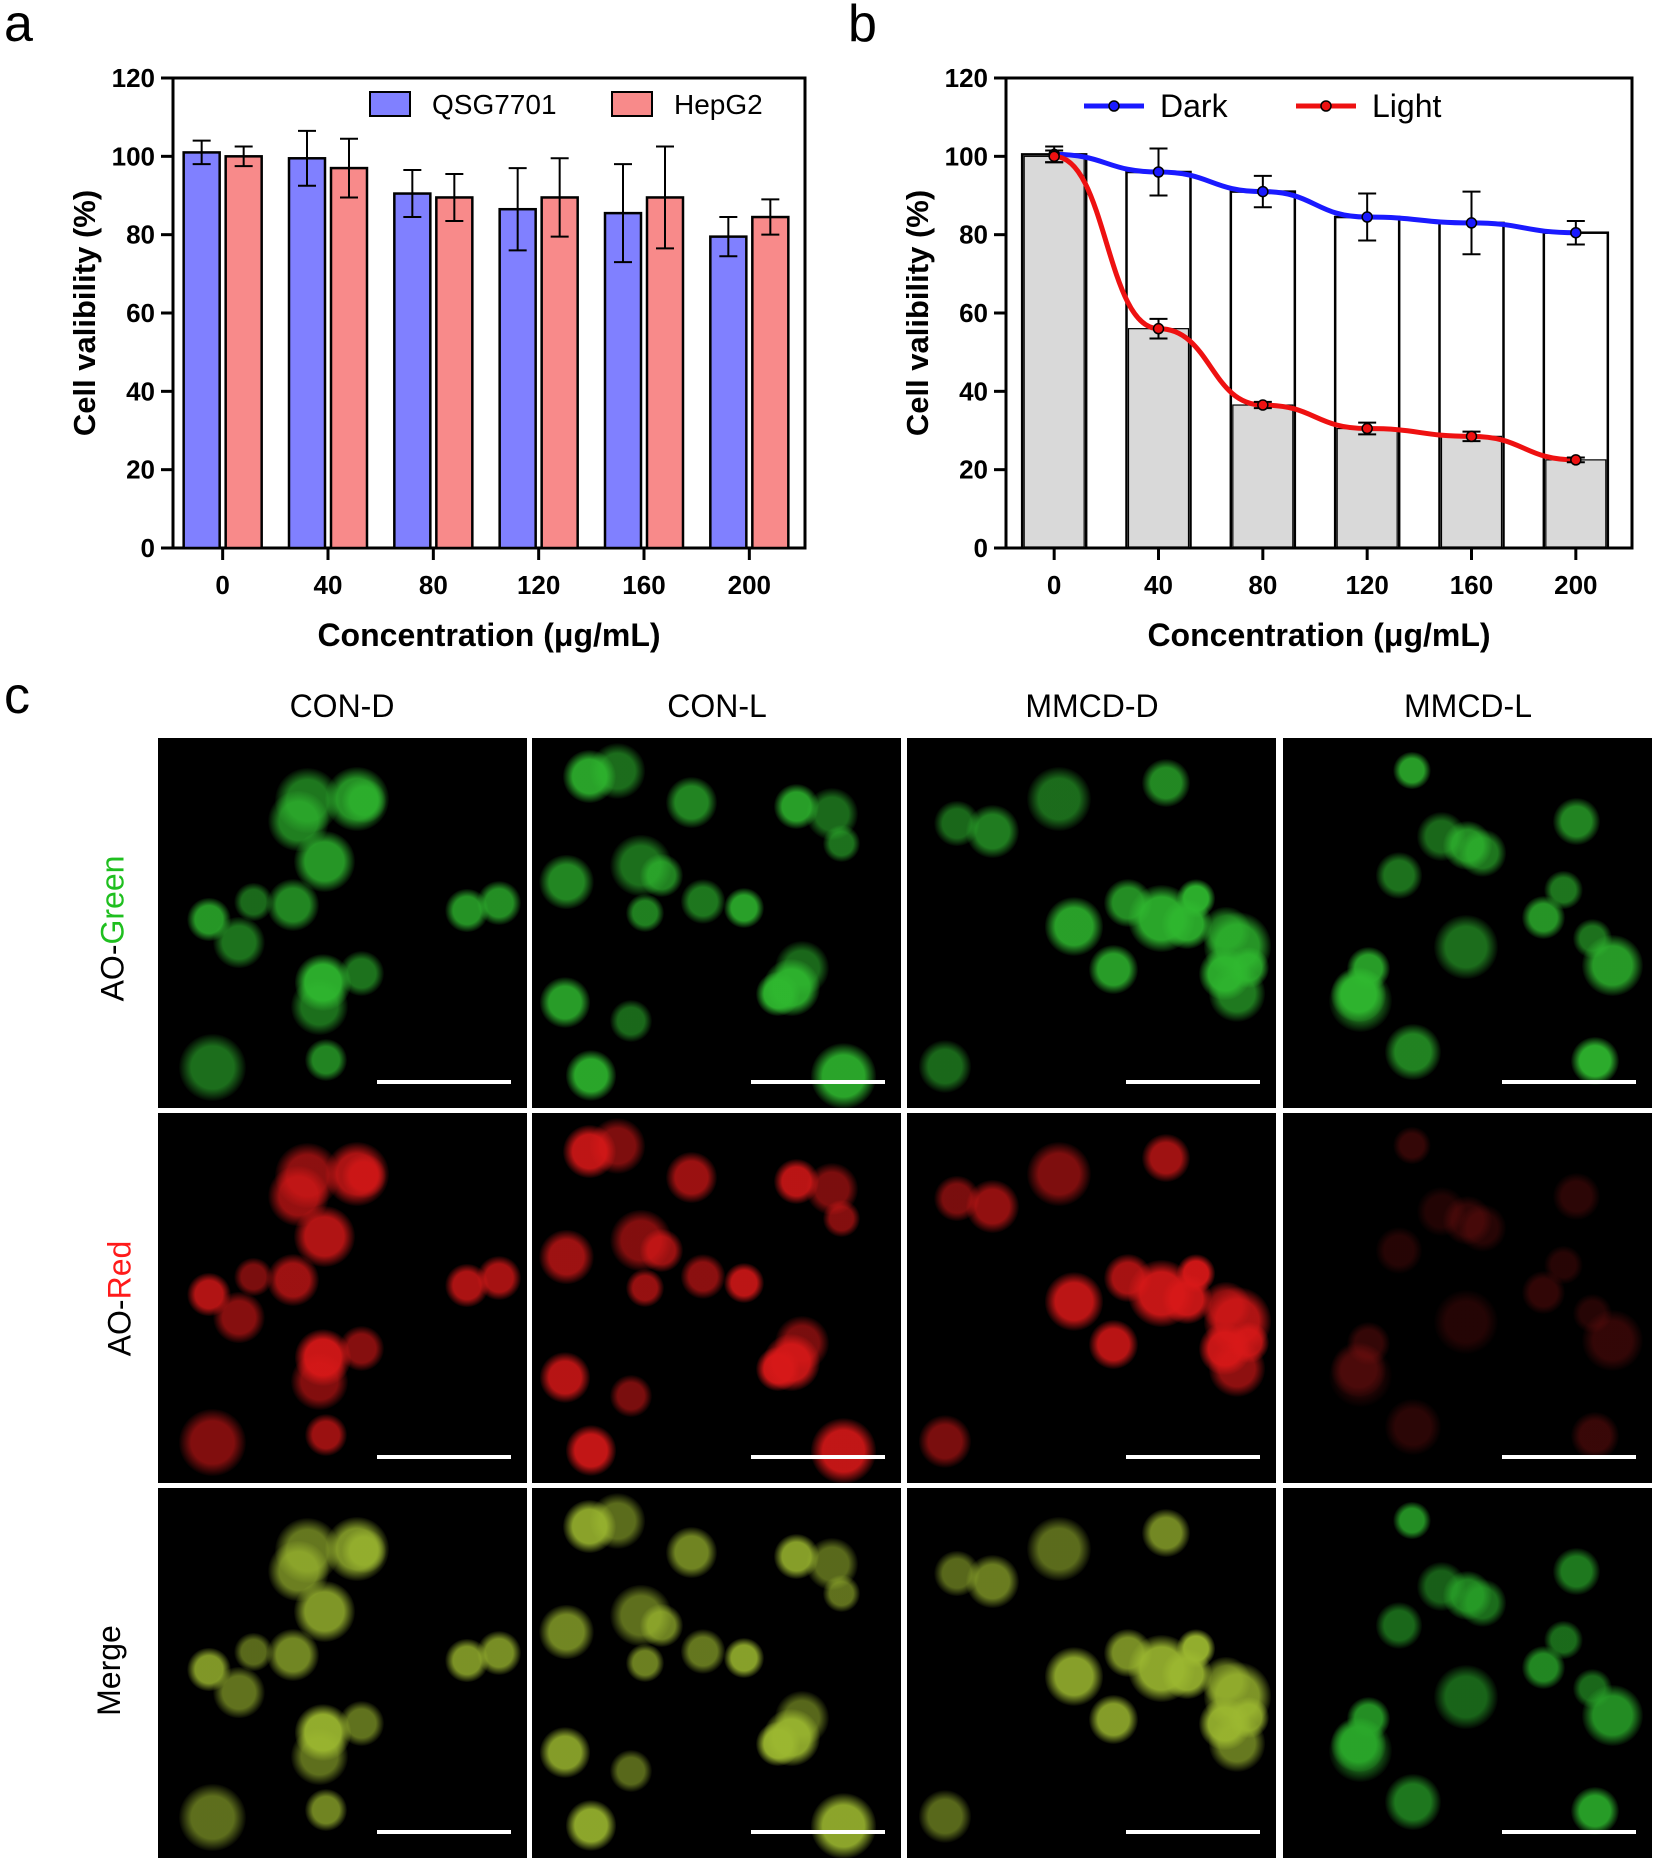 This screenshot has width=1653, height=1860. Describe the element at coordinates (632, 104) in the screenshot. I see `chart-a-legend-swatch-hepg2` at that location.